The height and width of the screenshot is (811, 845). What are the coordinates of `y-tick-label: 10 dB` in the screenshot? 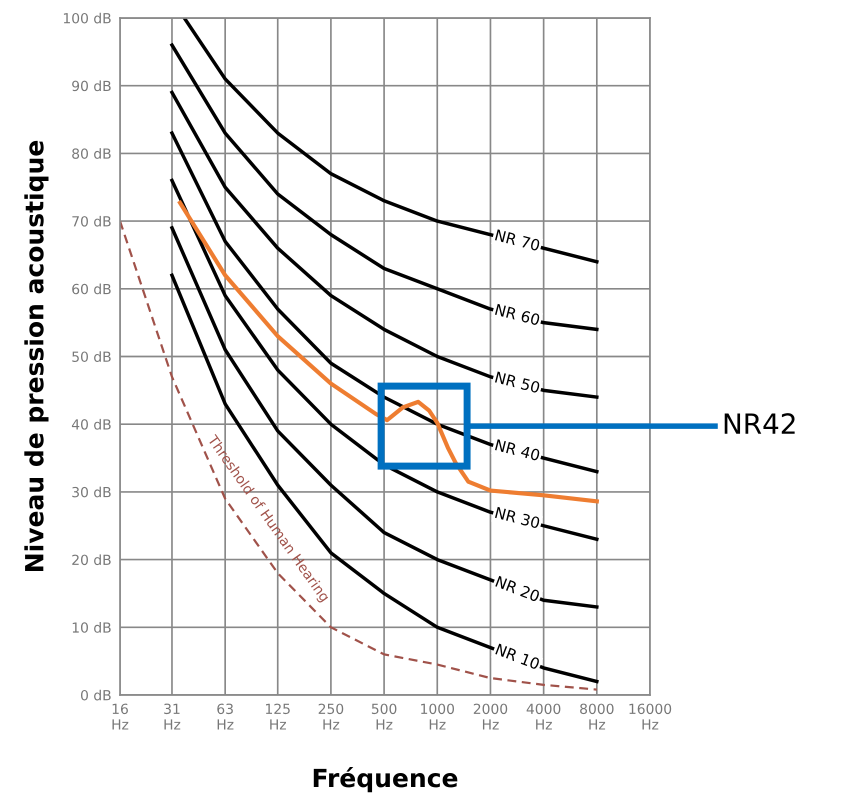 It's located at (91, 627).